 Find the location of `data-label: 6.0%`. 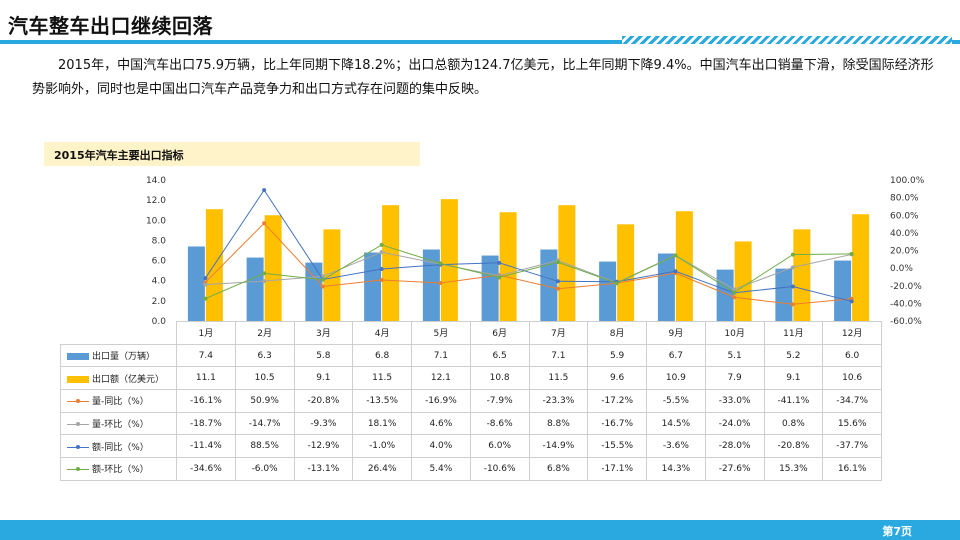

data-label: 6.0% is located at coordinates (499, 446).